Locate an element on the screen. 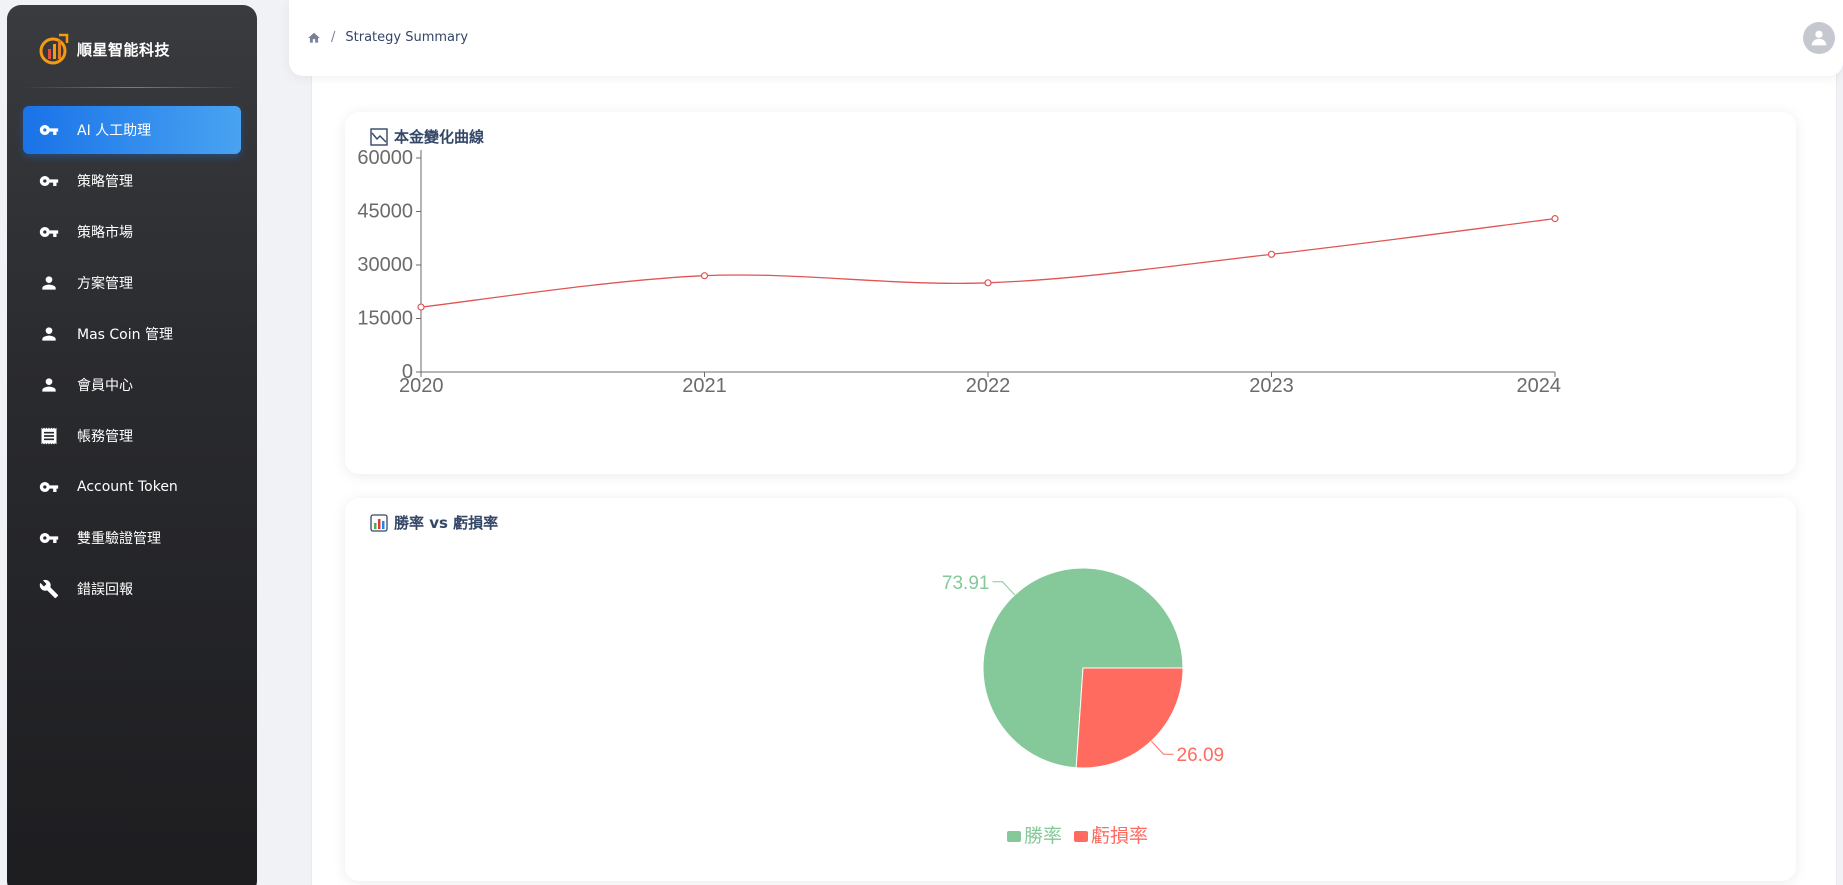  sidebar-divider is located at coordinates (132, 87).